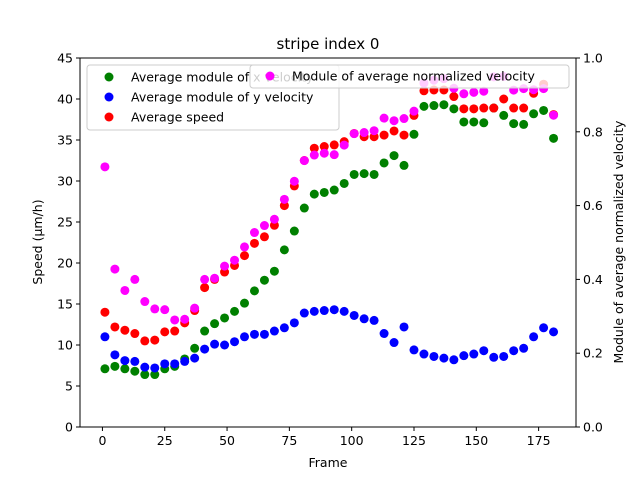 The width and height of the screenshot is (640, 480). I want to click on legend-right-frame, so click(409, 76).